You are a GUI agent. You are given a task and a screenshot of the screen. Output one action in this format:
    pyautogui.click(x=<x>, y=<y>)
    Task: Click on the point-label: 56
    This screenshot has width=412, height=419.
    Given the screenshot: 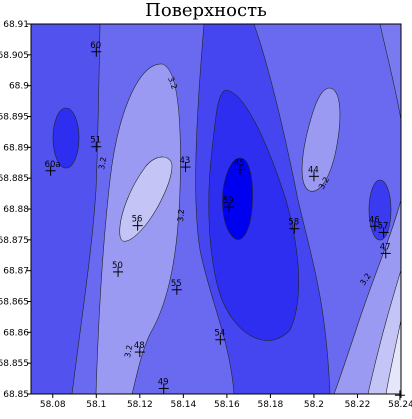 What is the action you would take?
    pyautogui.click(x=137, y=220)
    